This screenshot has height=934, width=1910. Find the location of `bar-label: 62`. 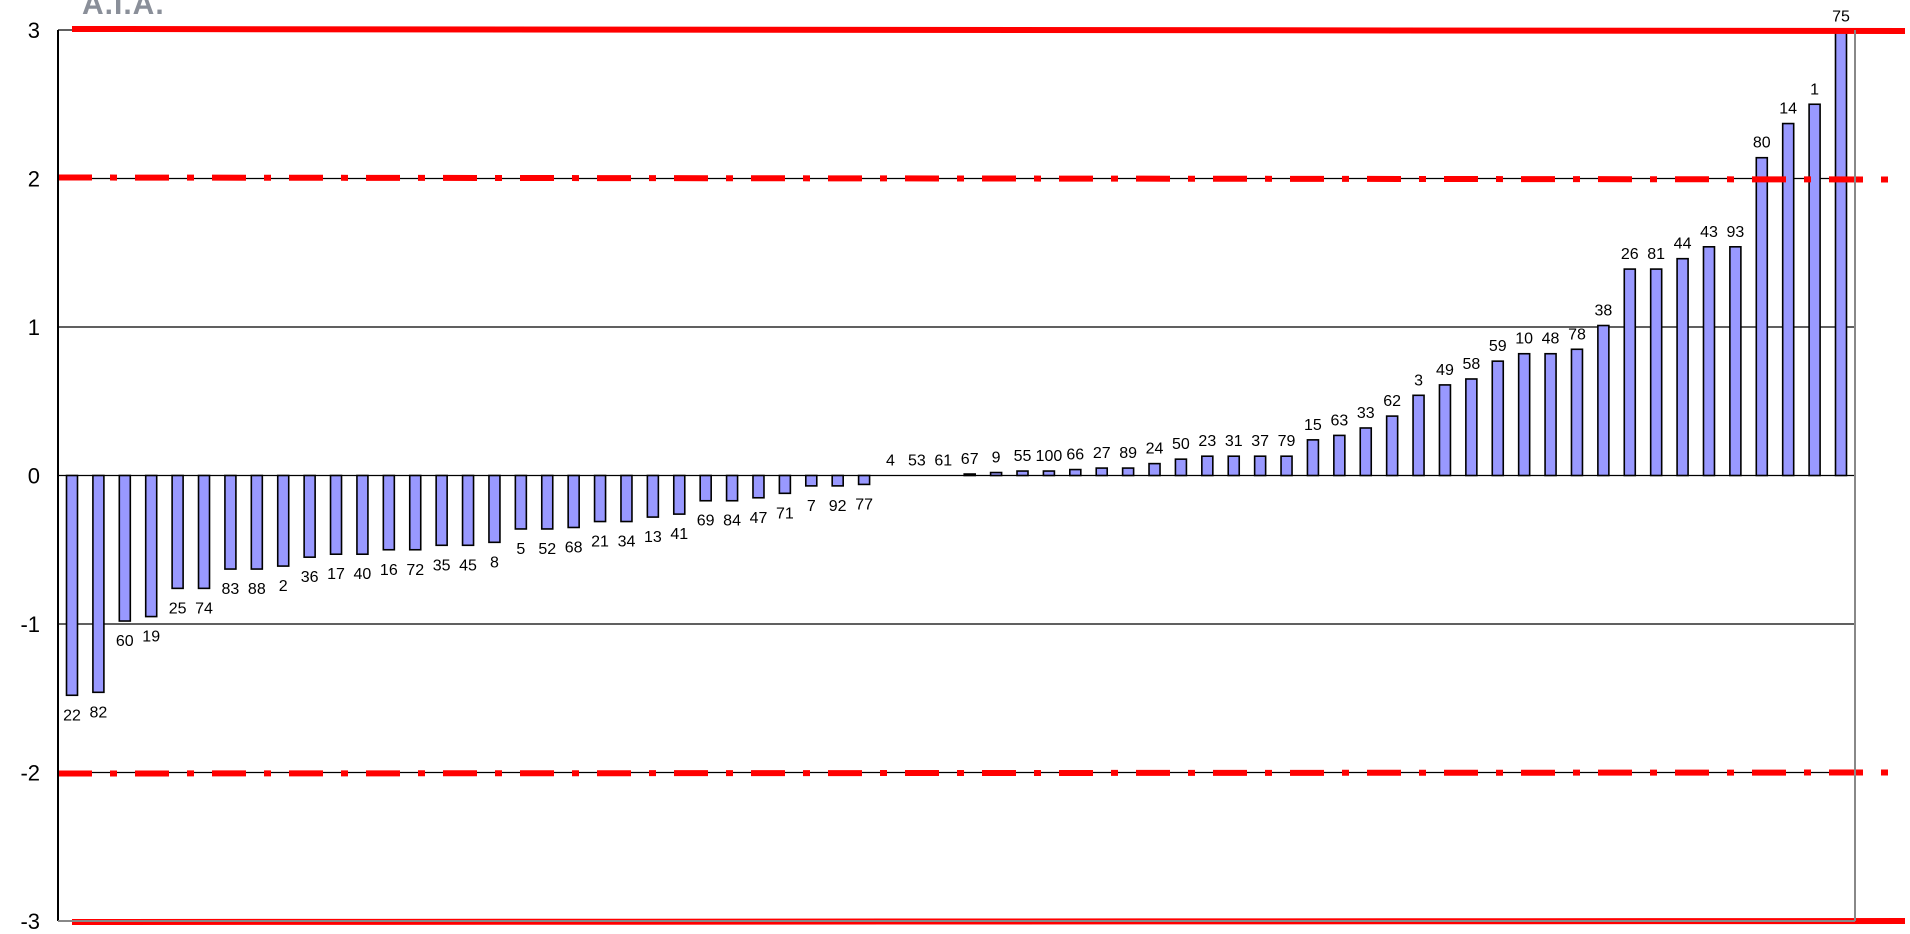

bar-label: 62 is located at coordinates (1392, 401).